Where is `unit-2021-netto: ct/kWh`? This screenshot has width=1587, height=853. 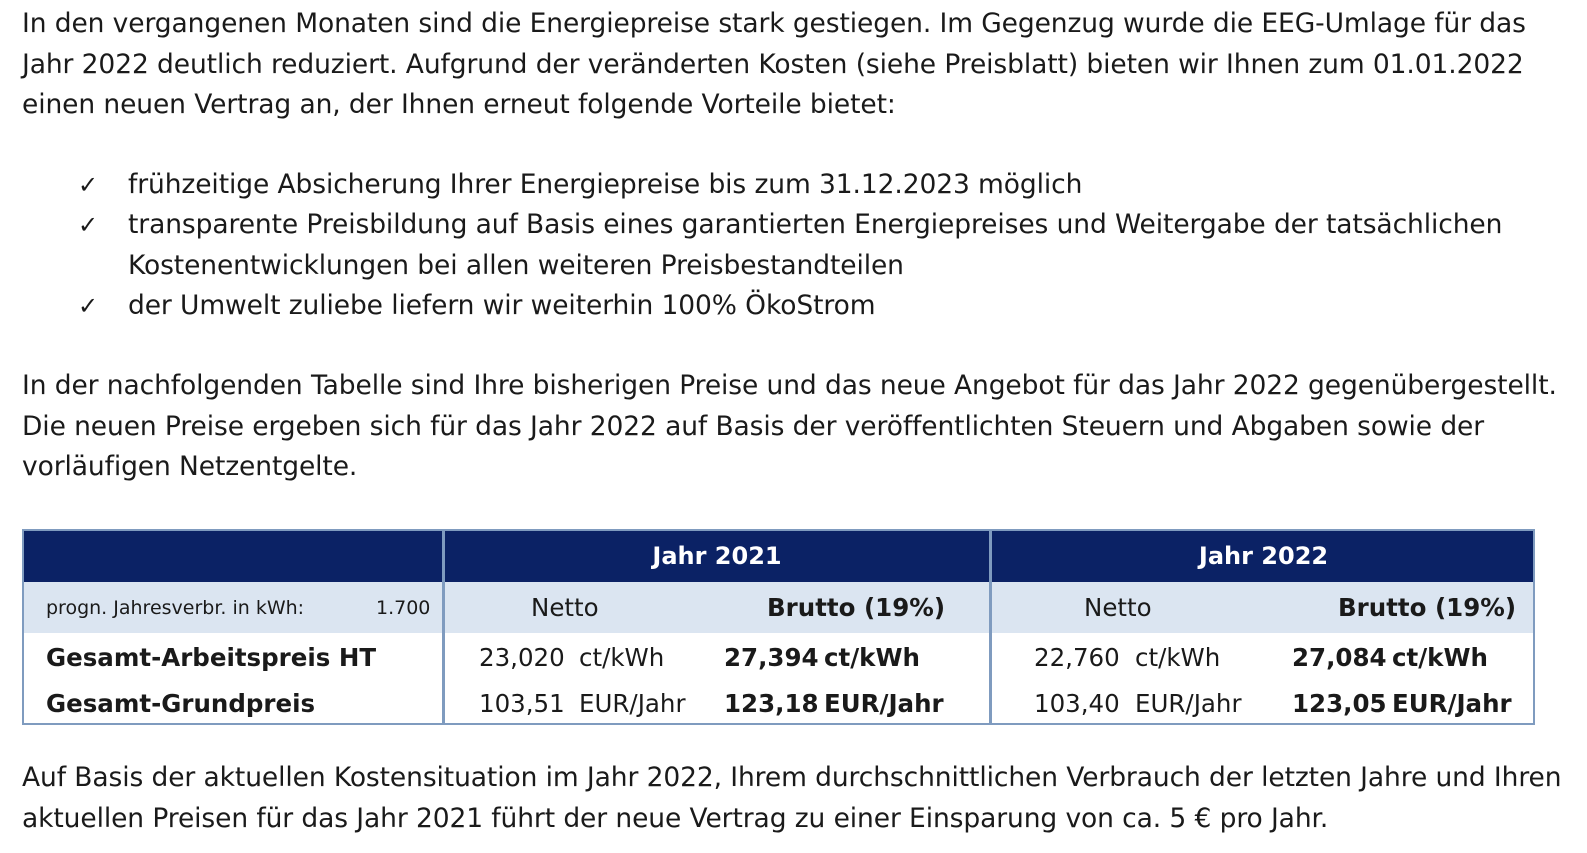
unit-2021-netto: ct/kWh is located at coordinates (622, 657).